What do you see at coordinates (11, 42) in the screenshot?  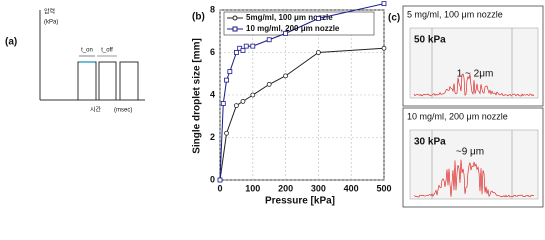 I see `panel-label: (a)` at bounding box center [11, 42].